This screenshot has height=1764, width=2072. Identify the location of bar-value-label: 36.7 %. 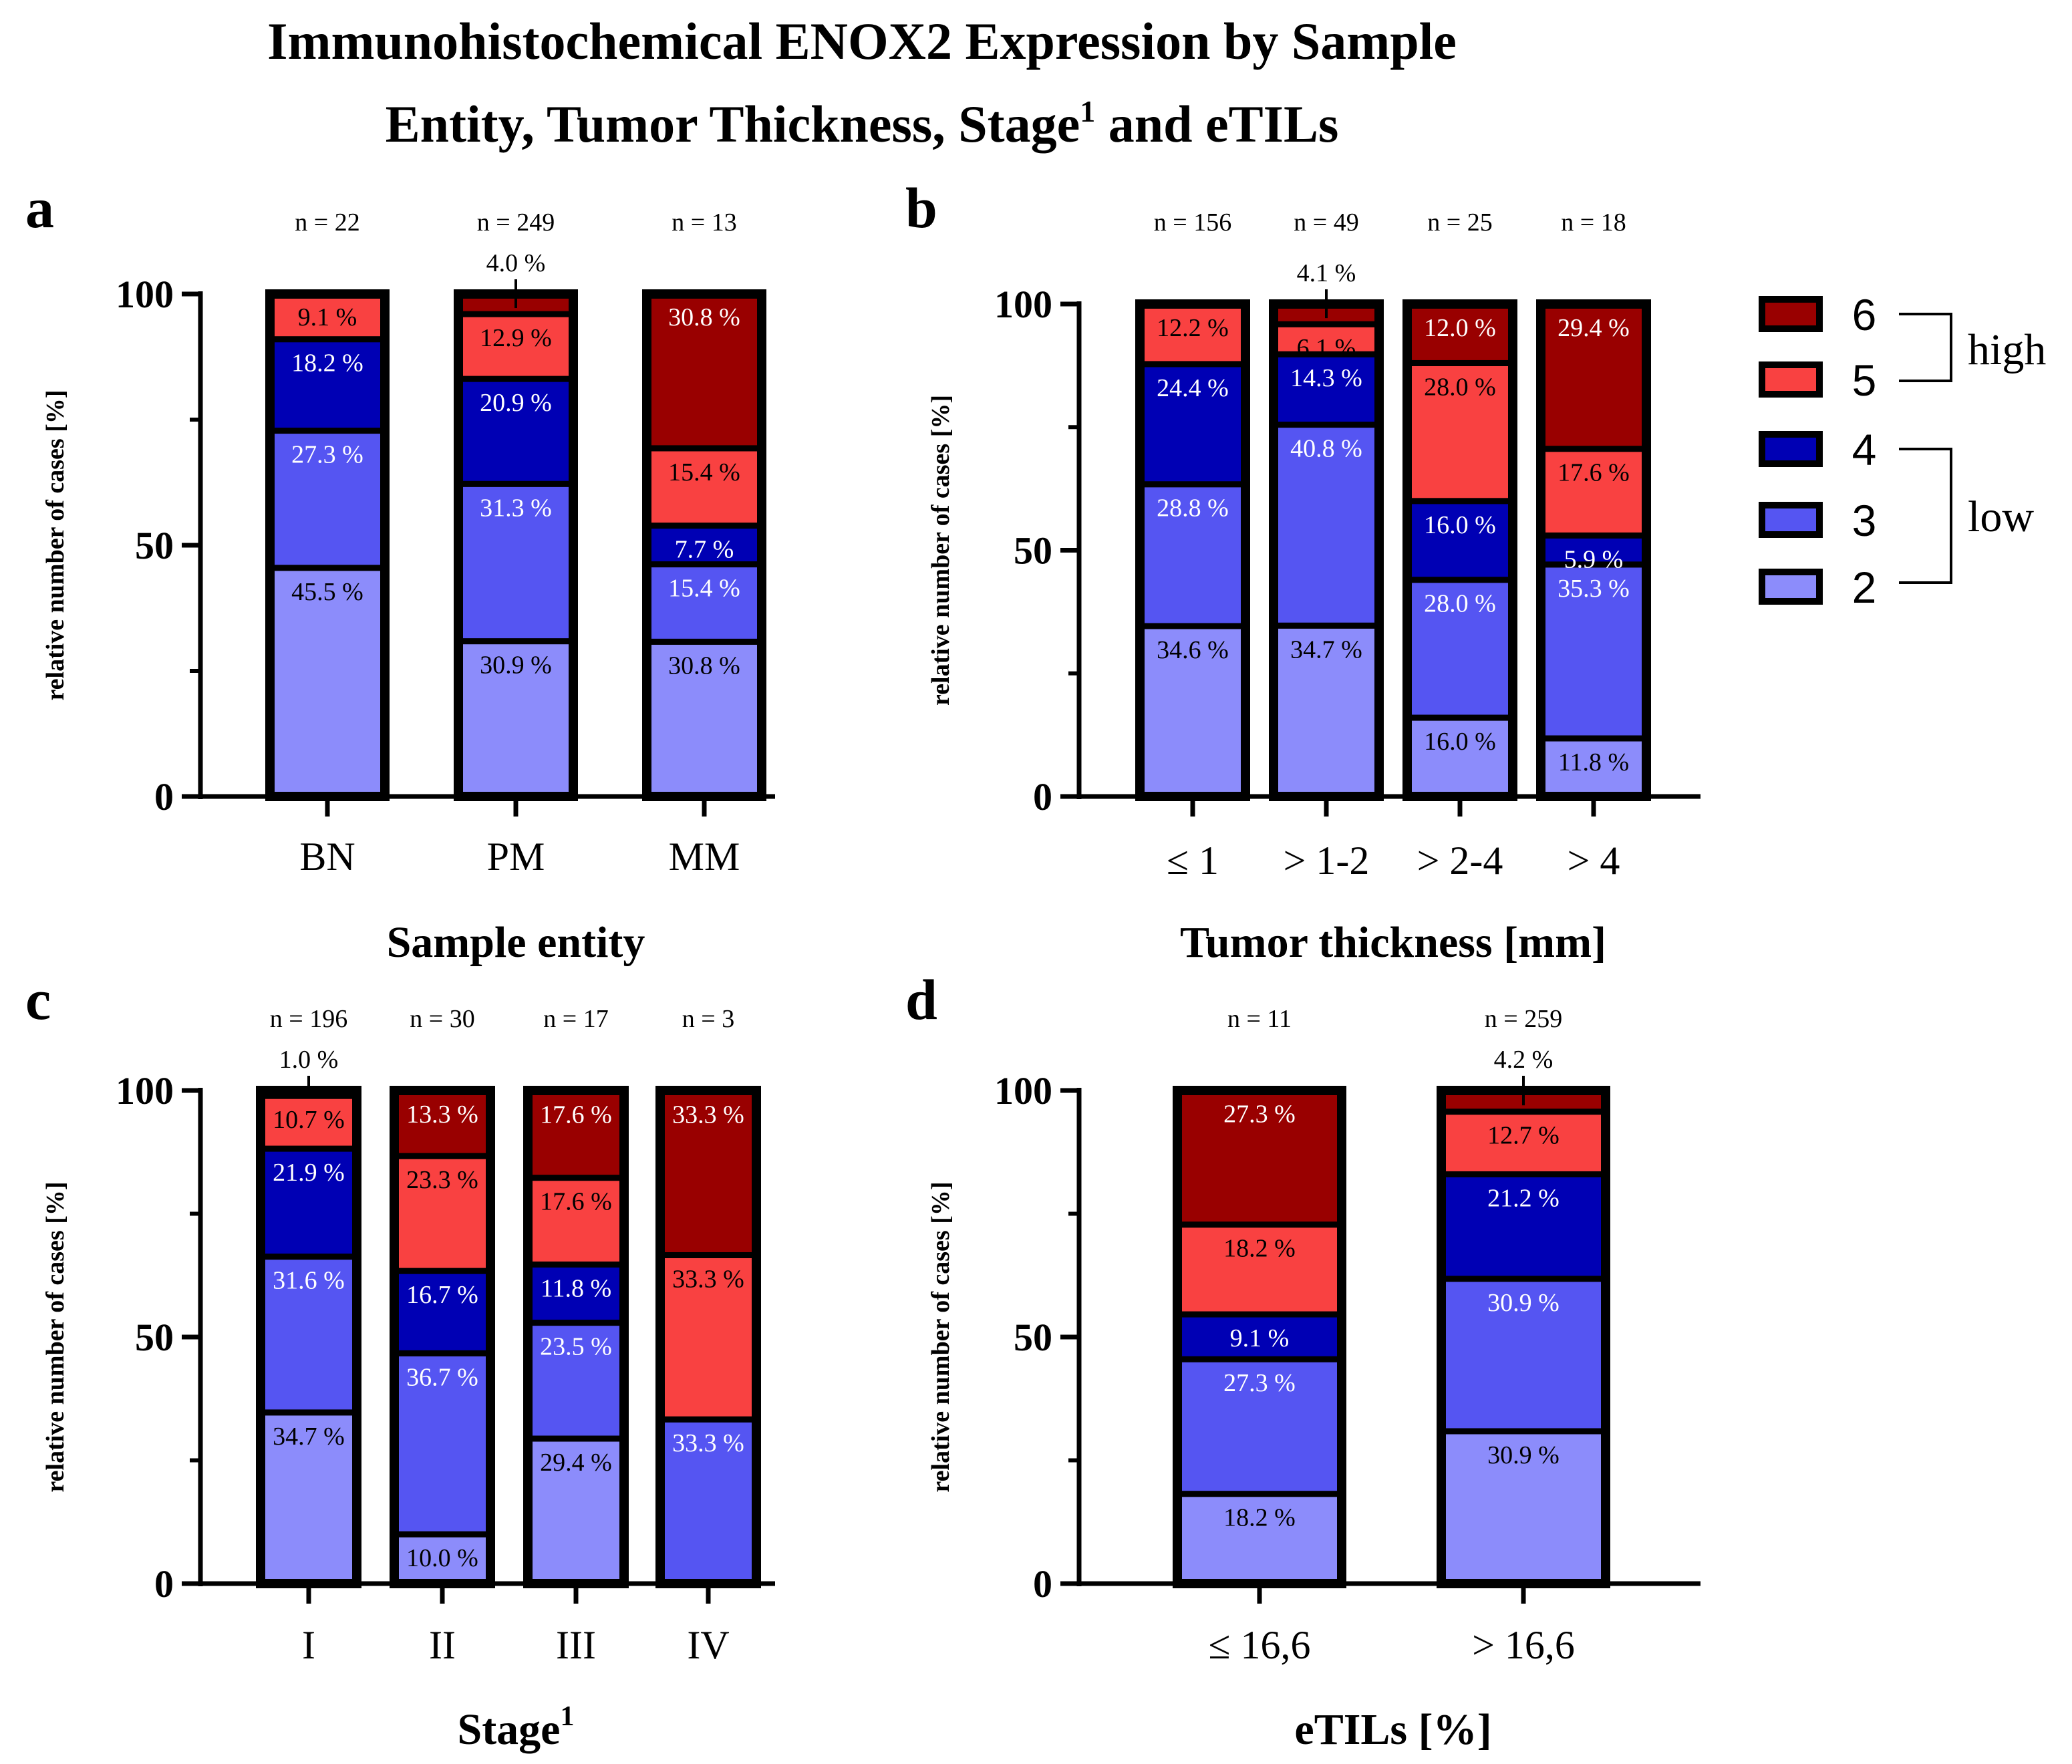
(442, 1377).